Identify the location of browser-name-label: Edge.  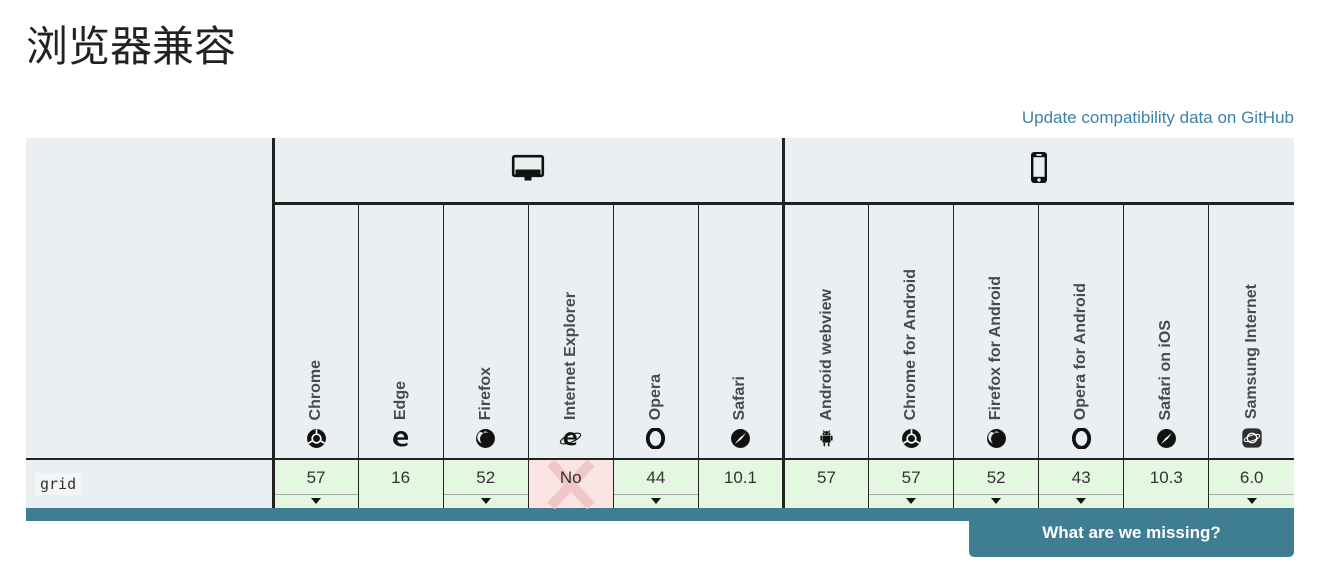
(400, 401).